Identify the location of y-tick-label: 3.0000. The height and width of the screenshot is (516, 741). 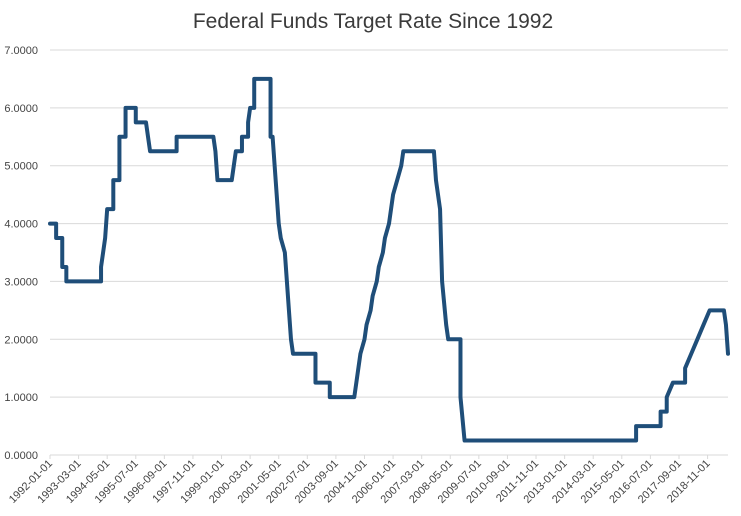
(21, 282).